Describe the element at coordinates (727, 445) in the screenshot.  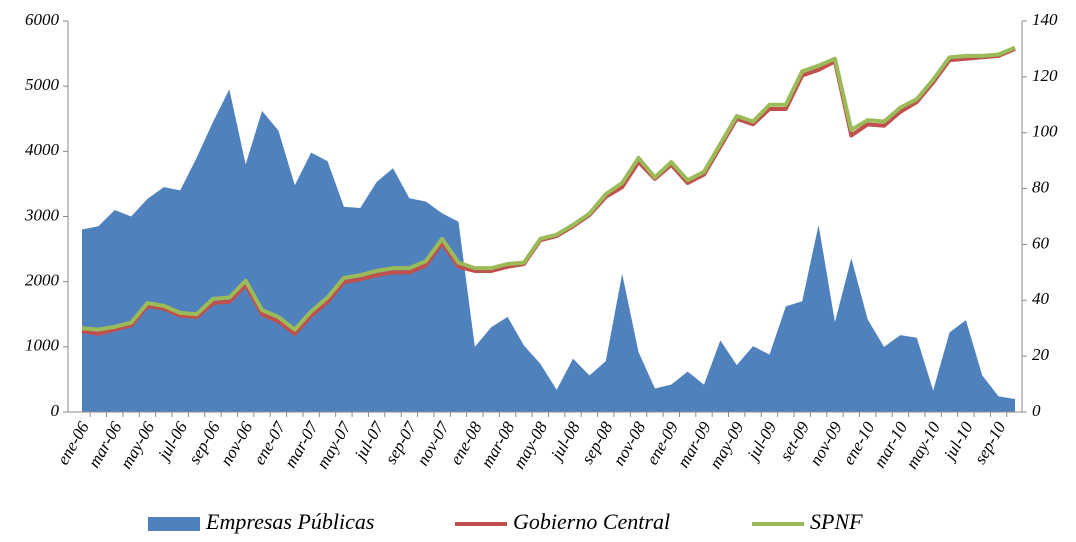
I see `x-tick-label: may-09` at that location.